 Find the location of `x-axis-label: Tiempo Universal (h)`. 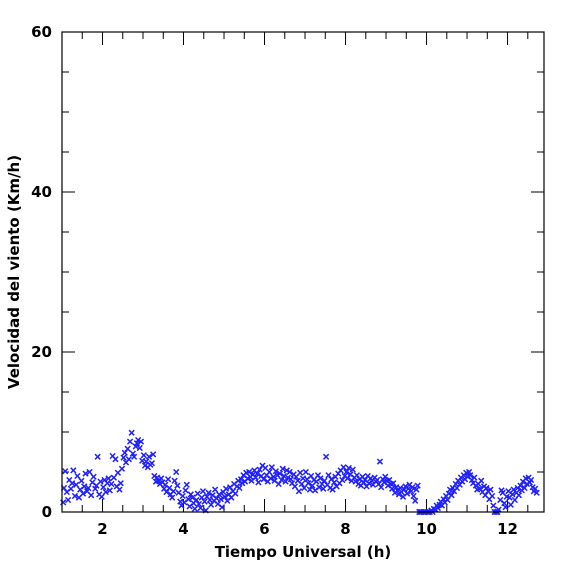

x-axis-label: Tiempo Universal (h) is located at coordinates (303, 552).